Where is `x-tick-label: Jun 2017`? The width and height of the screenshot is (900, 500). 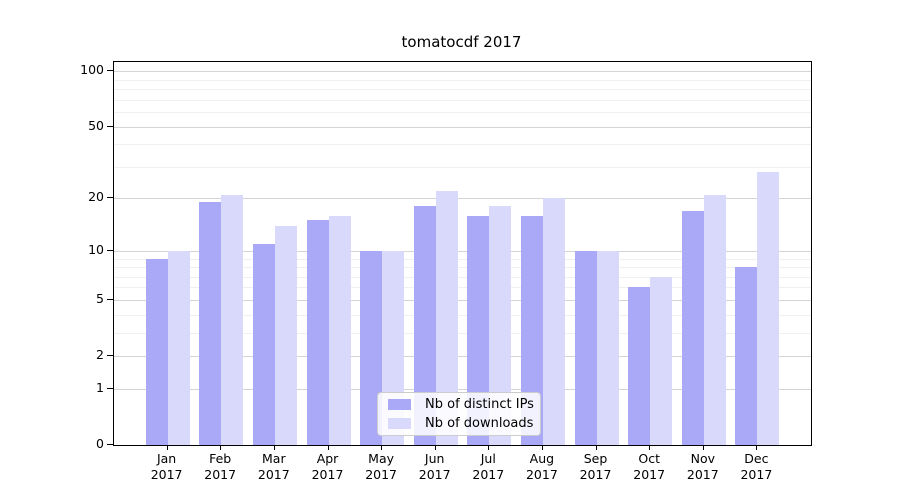 x-tick-label: Jun 2017 is located at coordinates (435, 467).